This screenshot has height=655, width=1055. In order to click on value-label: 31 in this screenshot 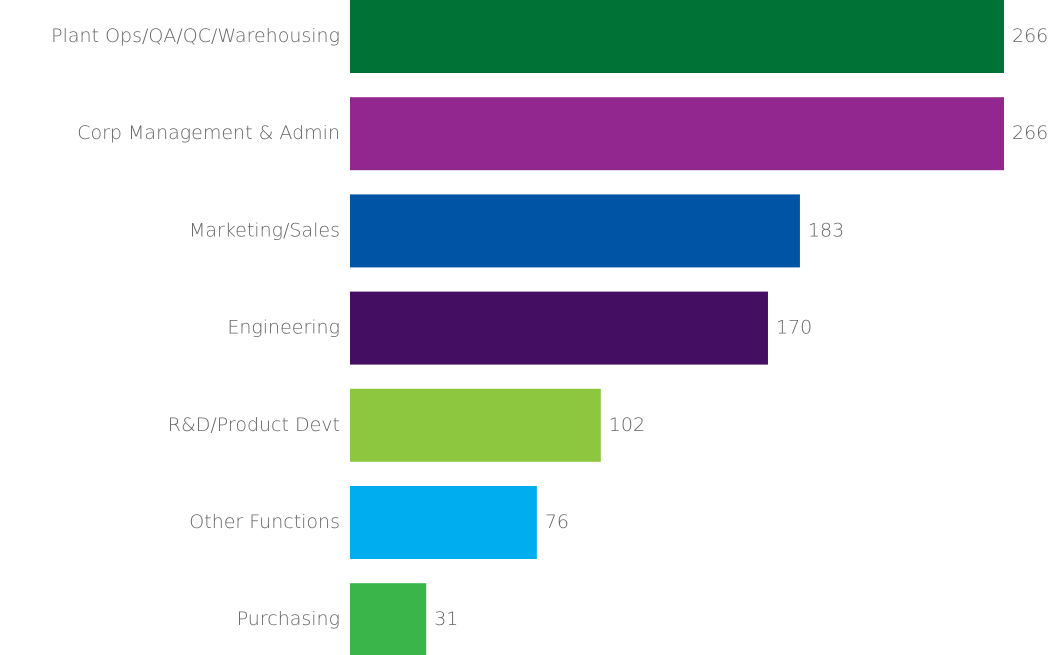, I will do `click(446, 619)`.